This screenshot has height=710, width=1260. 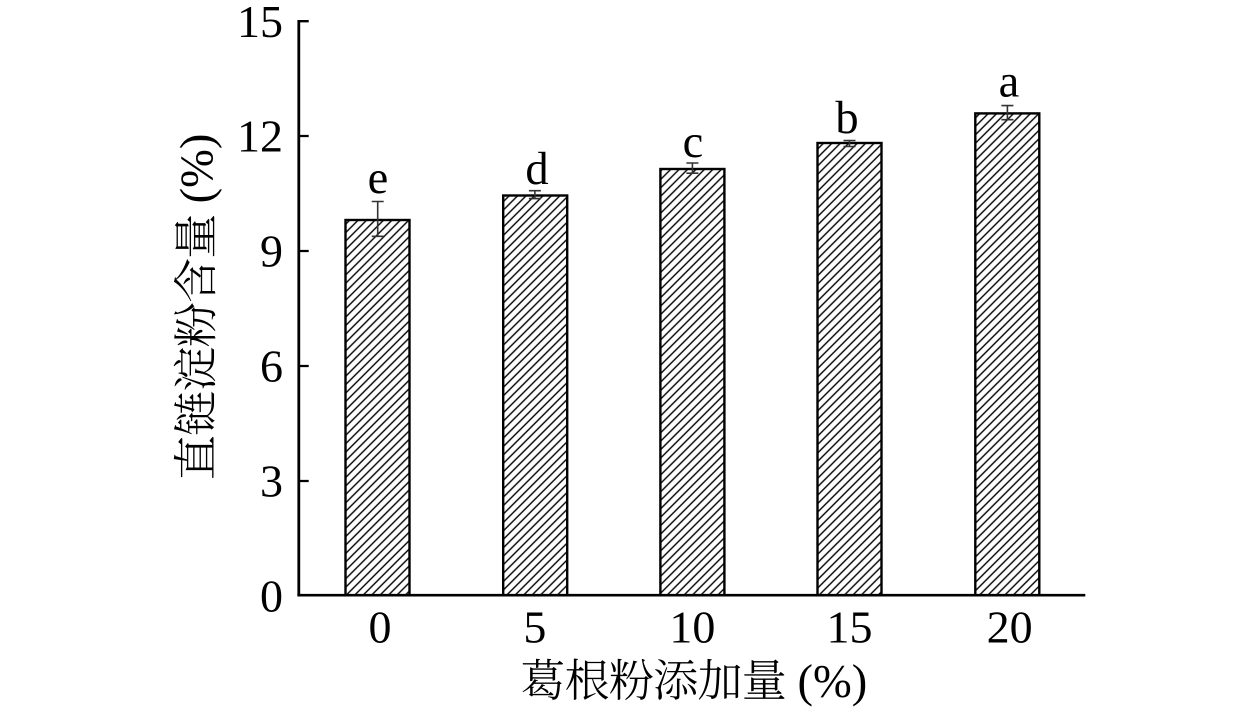 What do you see at coordinates (1009, 82) in the screenshot?
I see `svg-text: a` at bounding box center [1009, 82].